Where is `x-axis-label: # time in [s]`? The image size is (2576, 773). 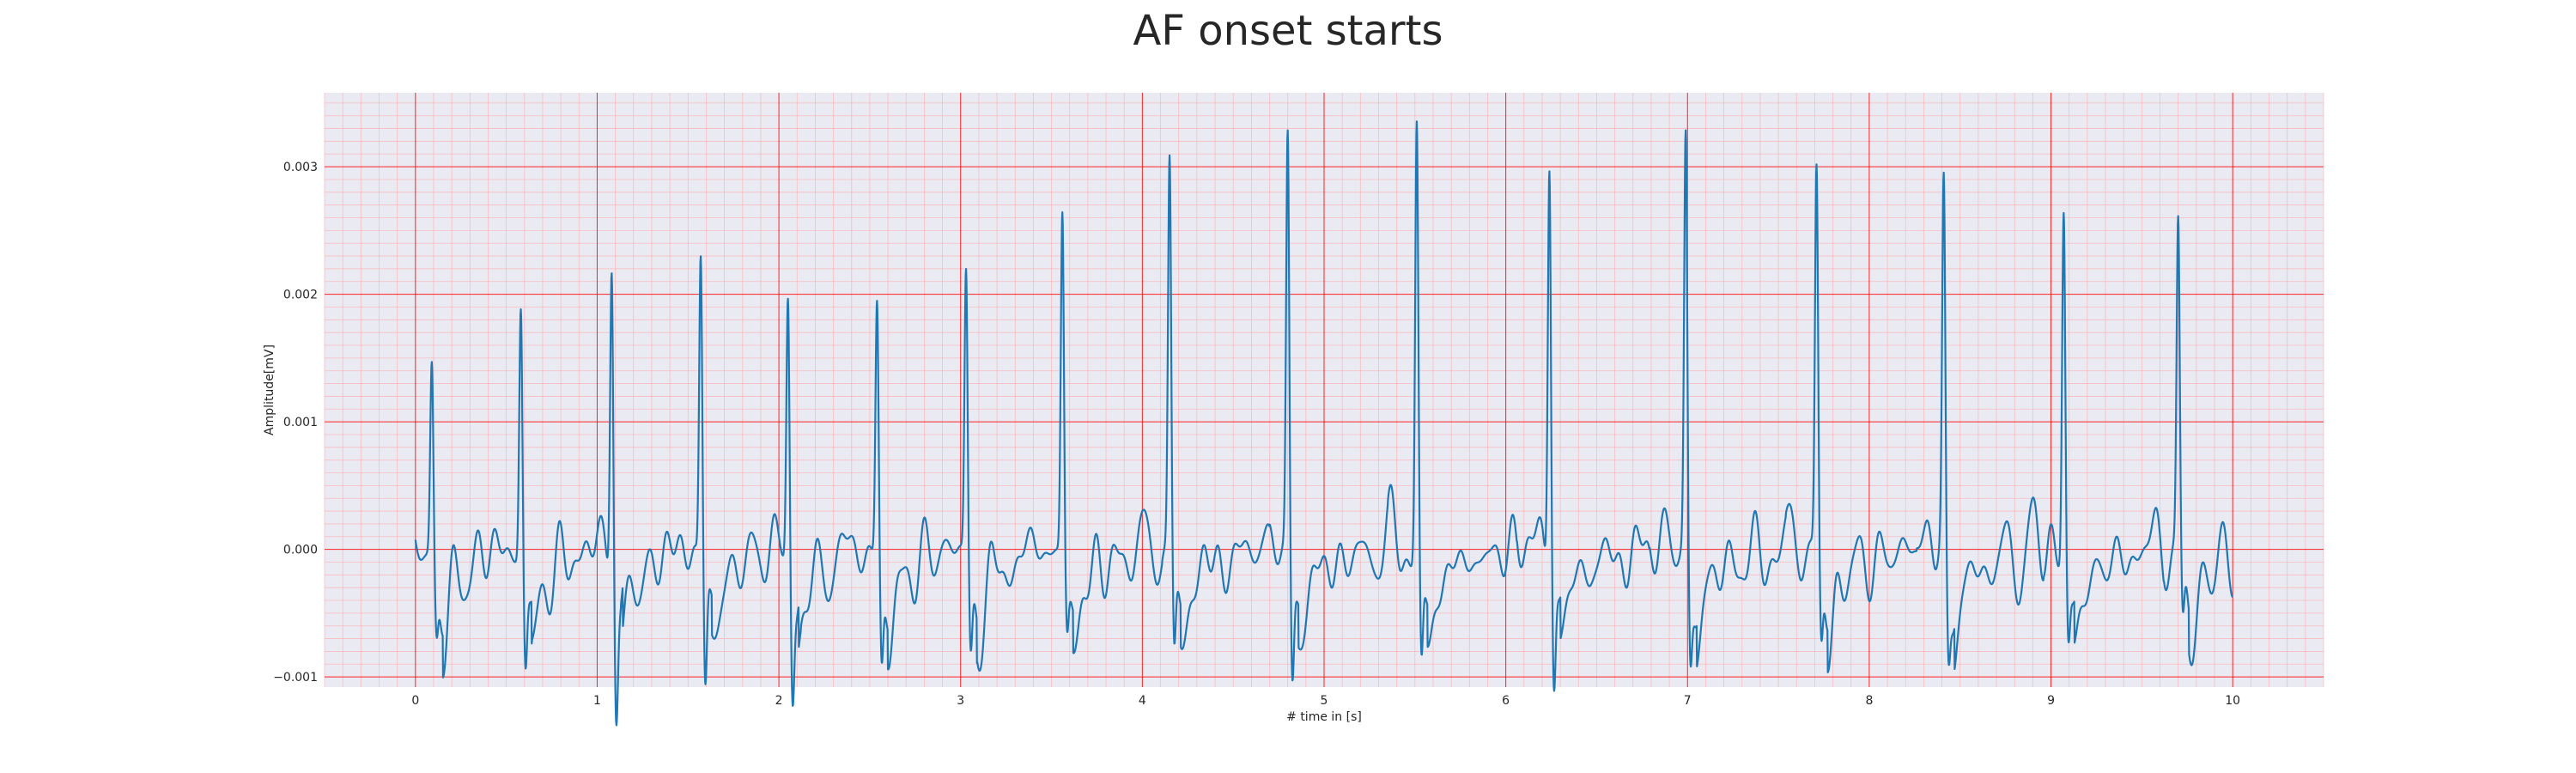 x-axis-label: # time in [s] is located at coordinates (1324, 717).